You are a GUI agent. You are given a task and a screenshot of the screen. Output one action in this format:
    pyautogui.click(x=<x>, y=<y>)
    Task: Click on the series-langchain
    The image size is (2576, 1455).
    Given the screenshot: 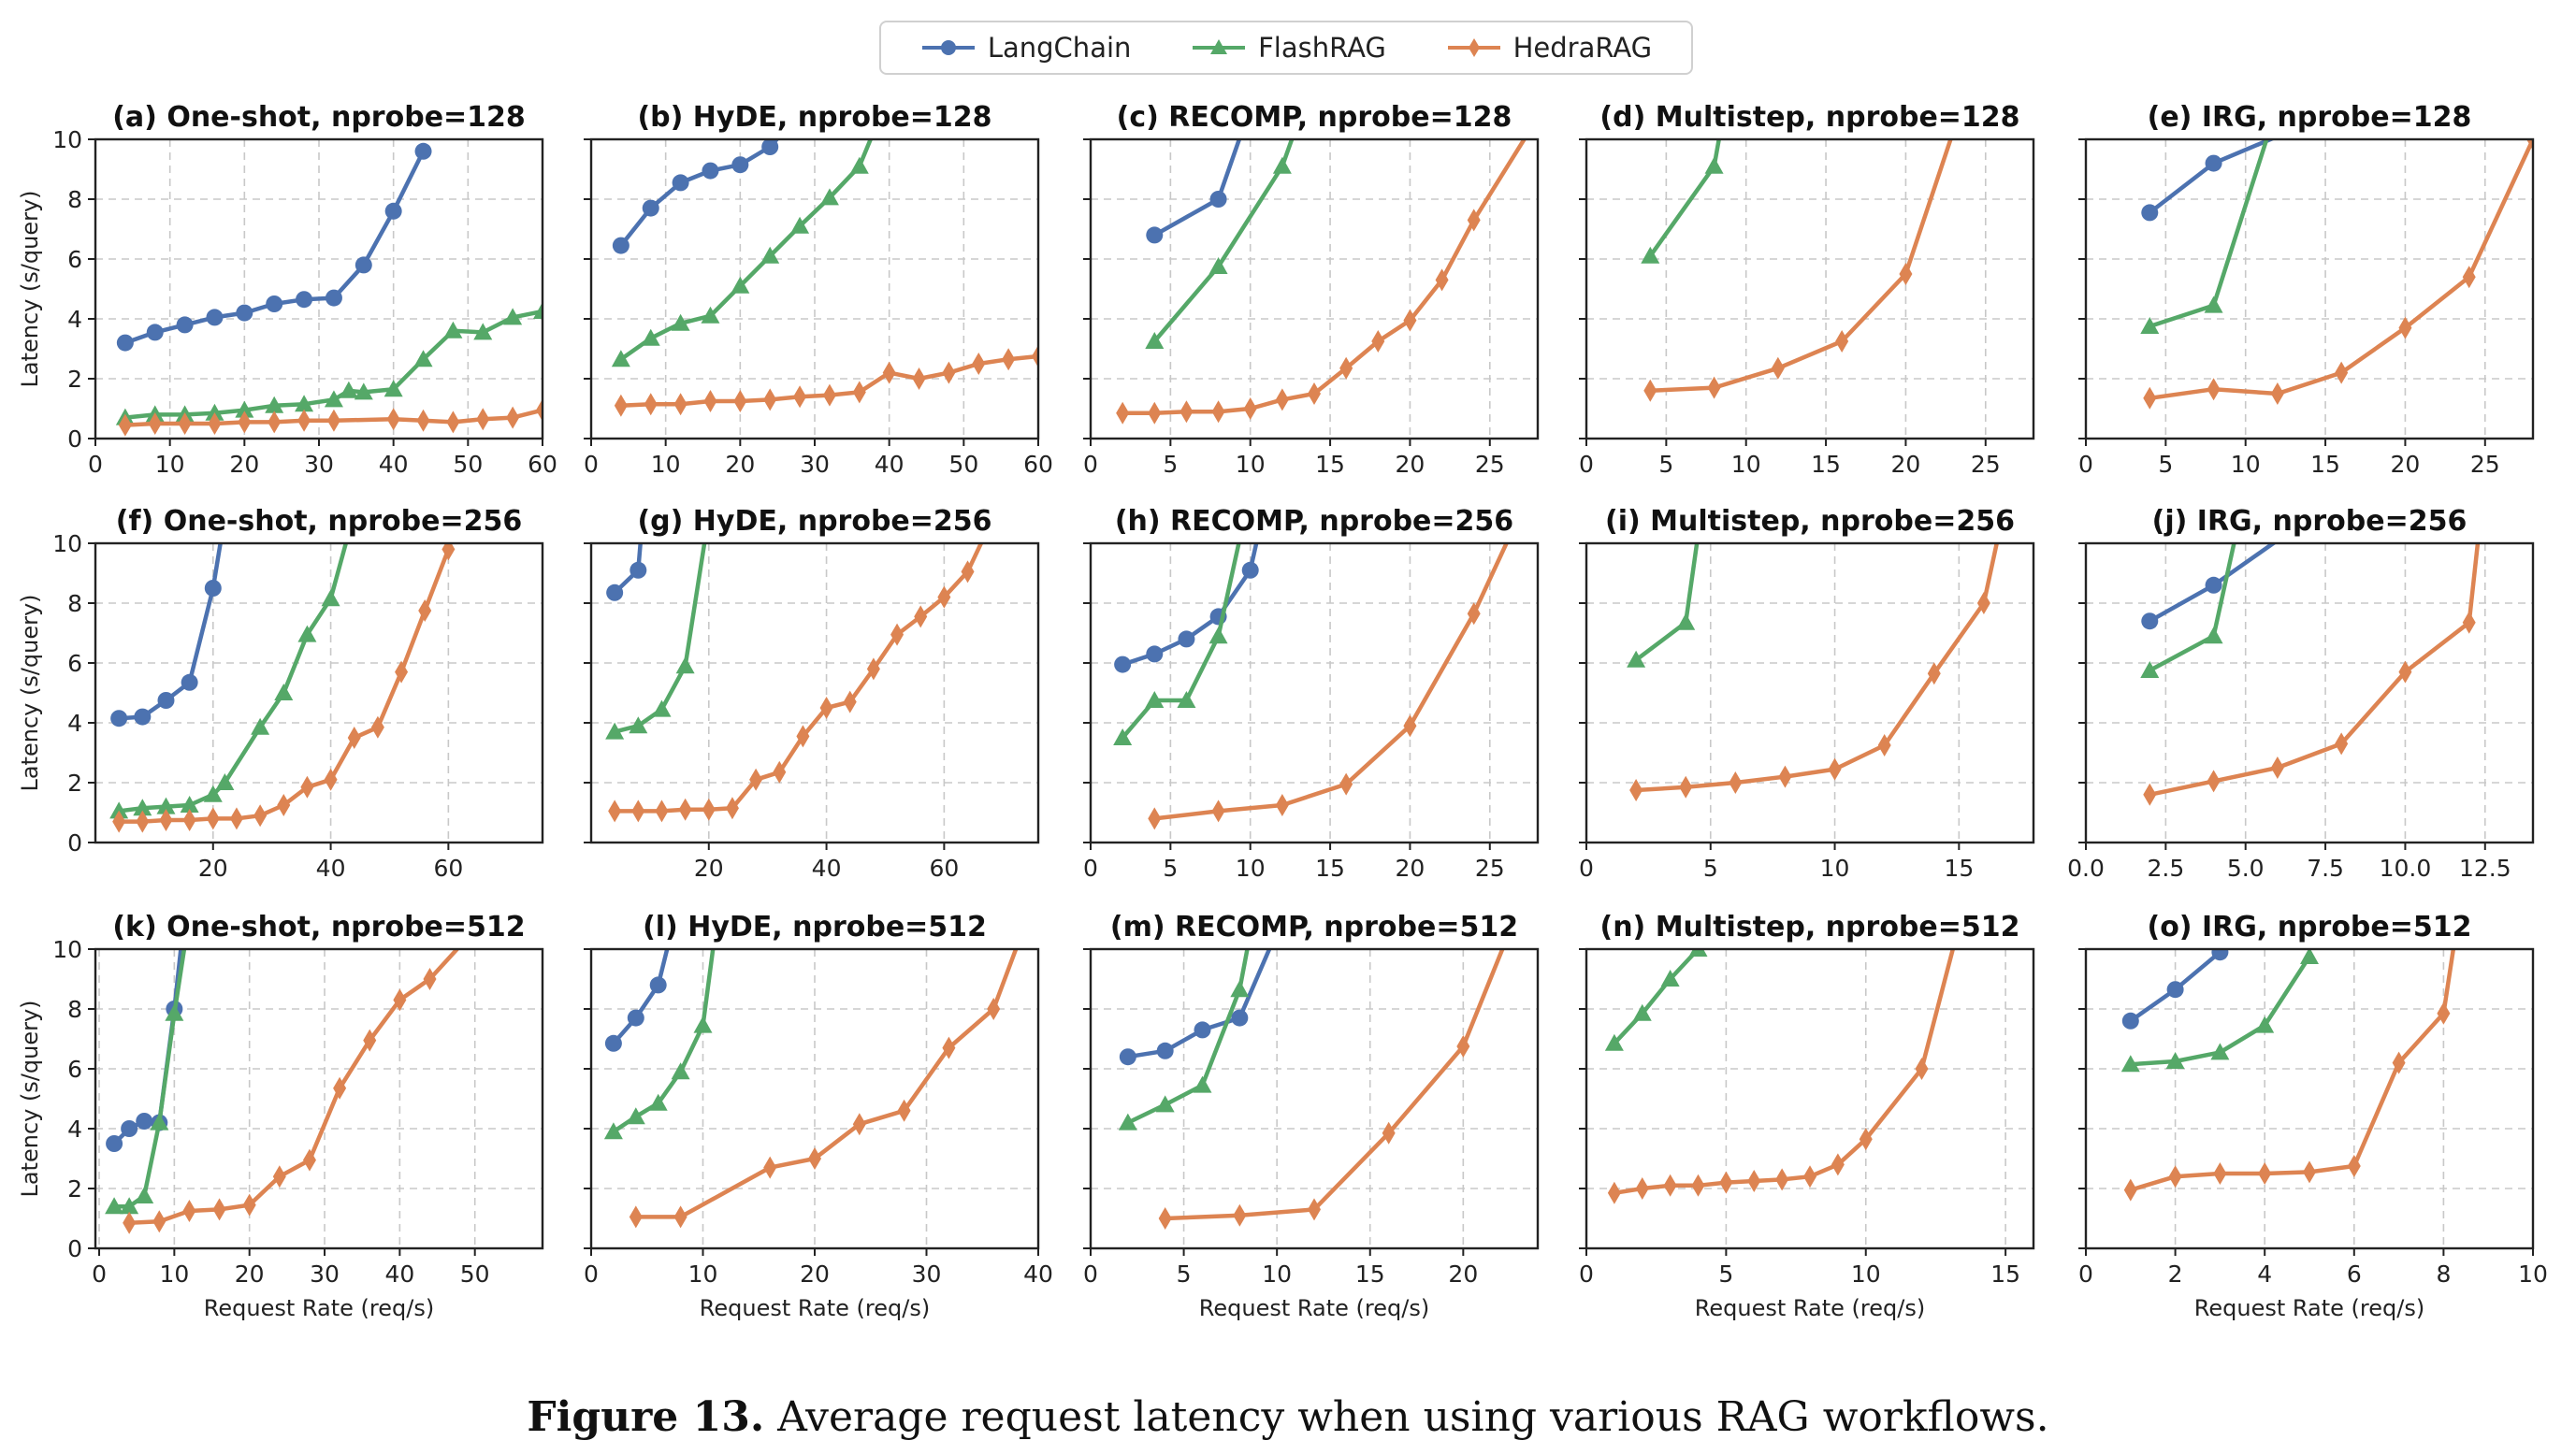 What is the action you would take?
    pyautogui.click(x=637, y=1001)
    